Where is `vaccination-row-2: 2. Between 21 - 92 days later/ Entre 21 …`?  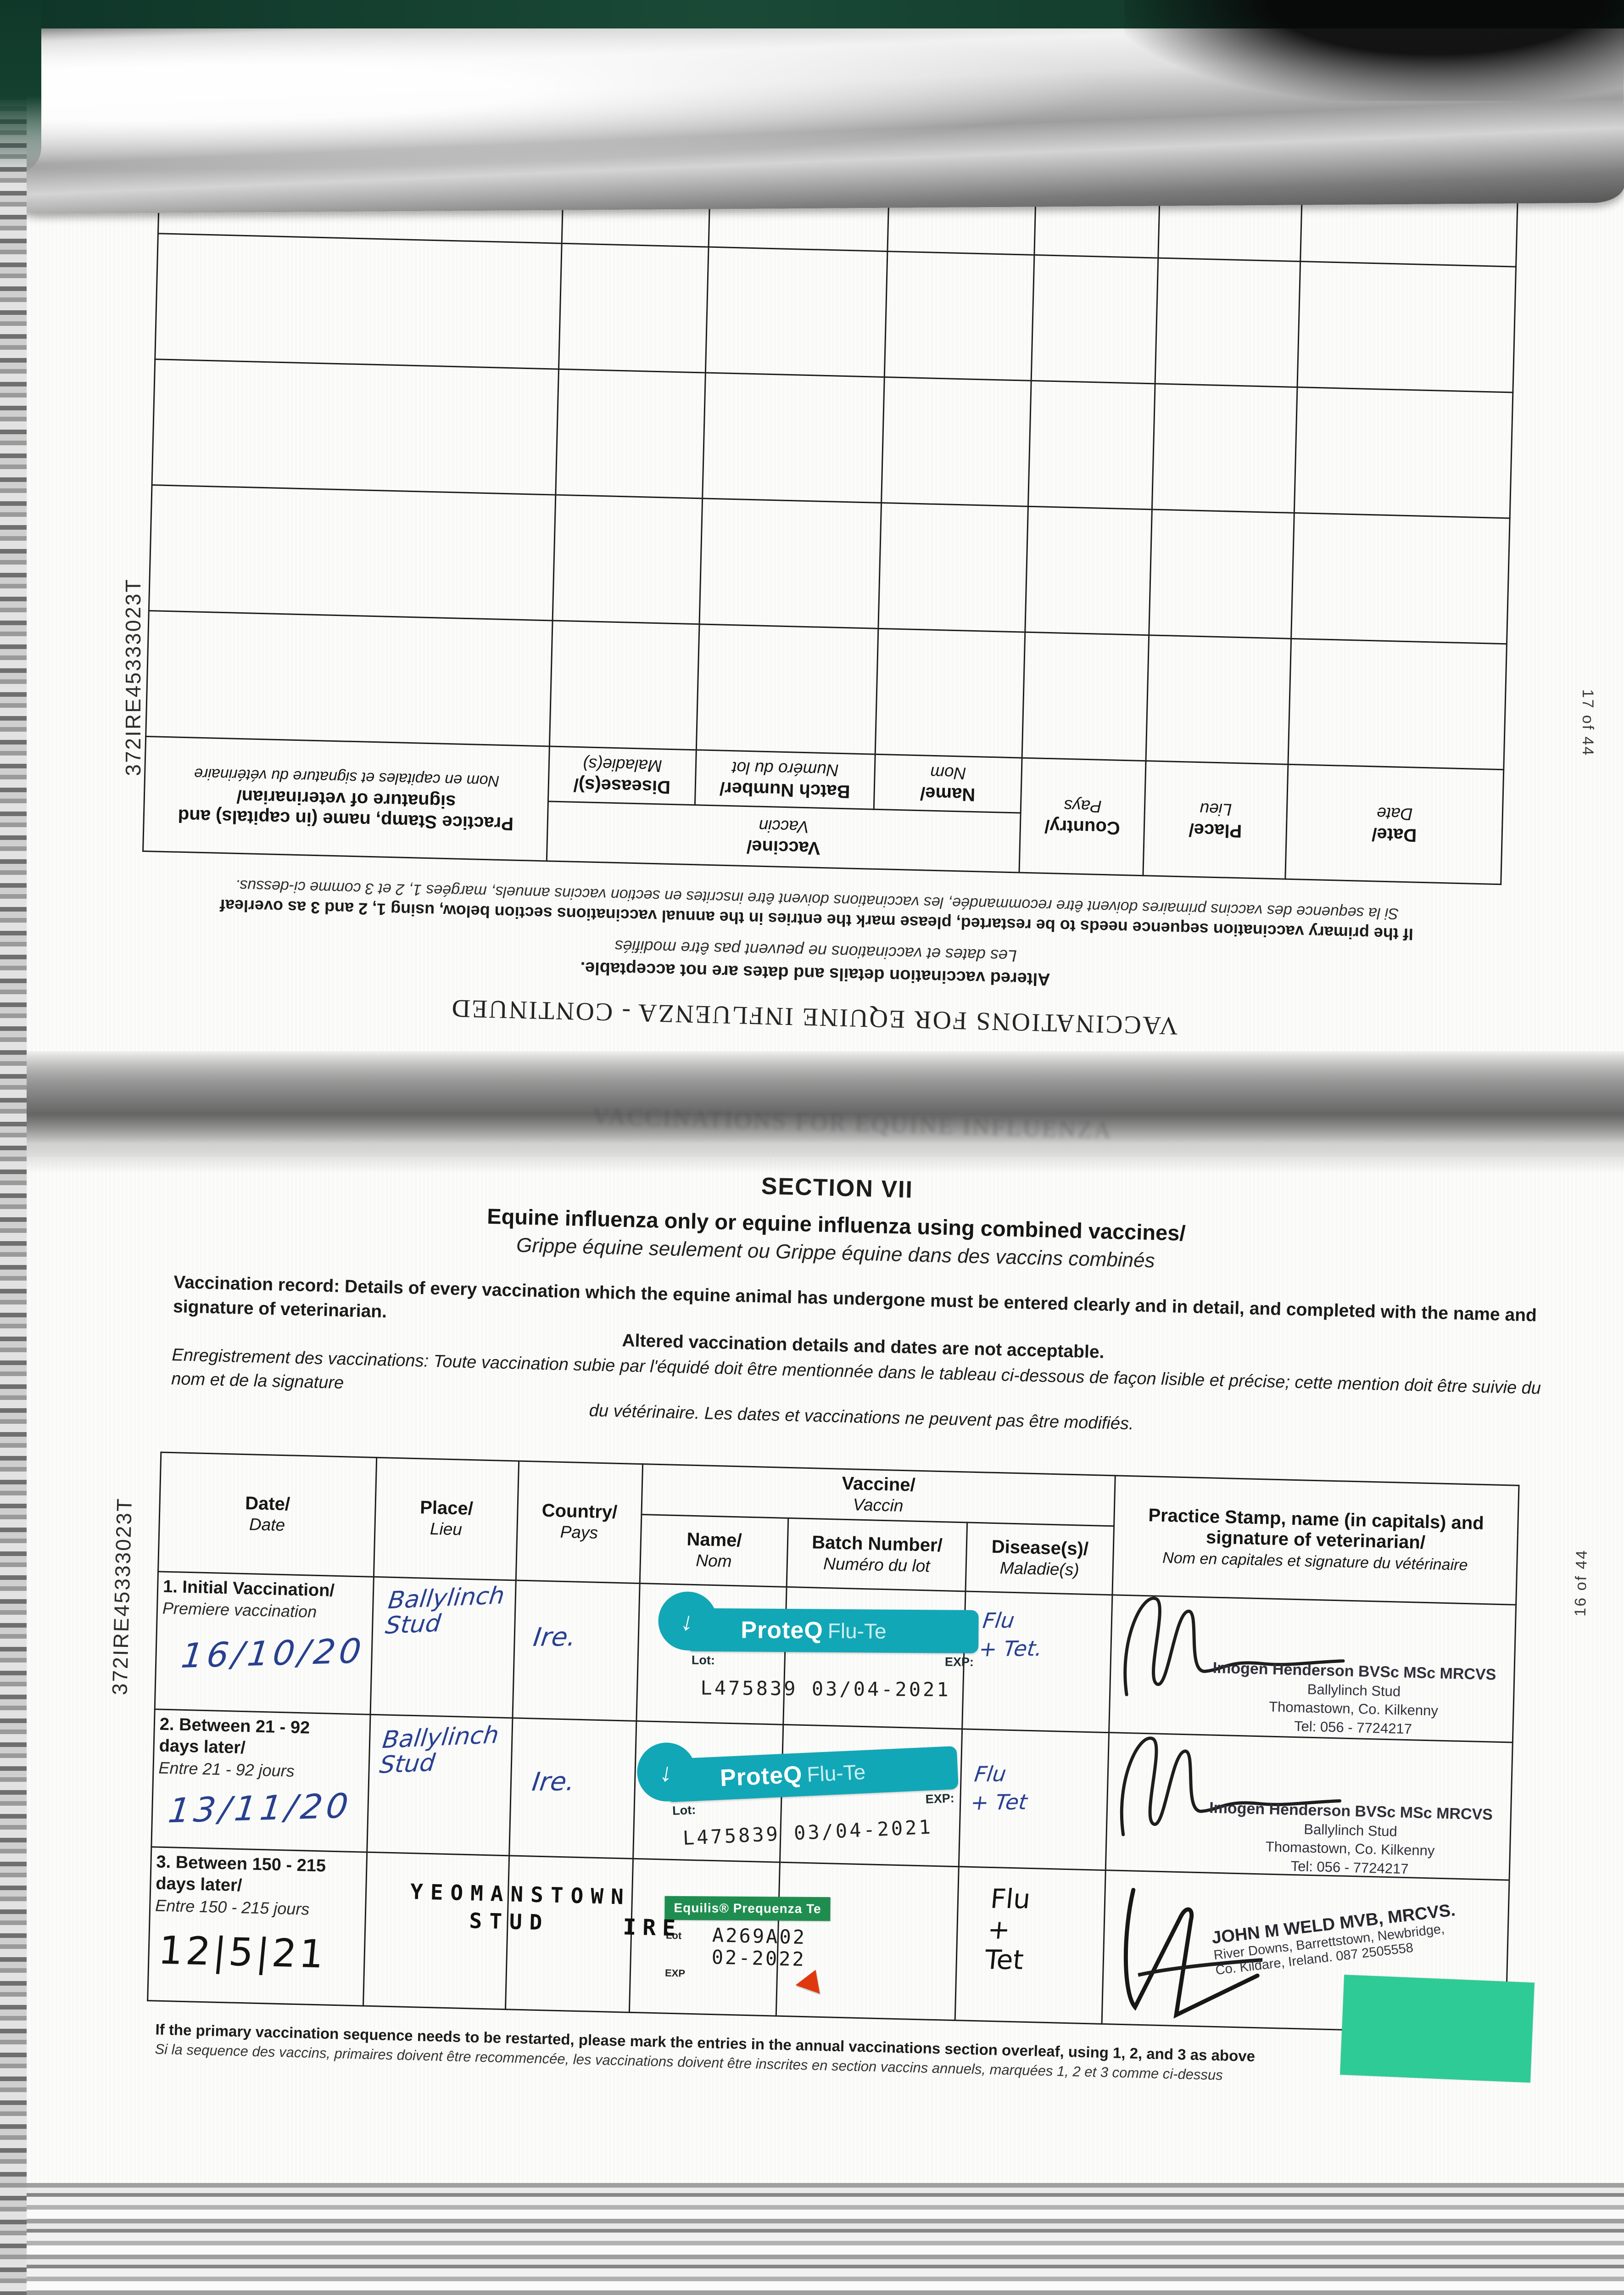
vaccination-row-2: 2. Between 21 - 92 days later/ Entre 21 … is located at coordinates (832, 1794).